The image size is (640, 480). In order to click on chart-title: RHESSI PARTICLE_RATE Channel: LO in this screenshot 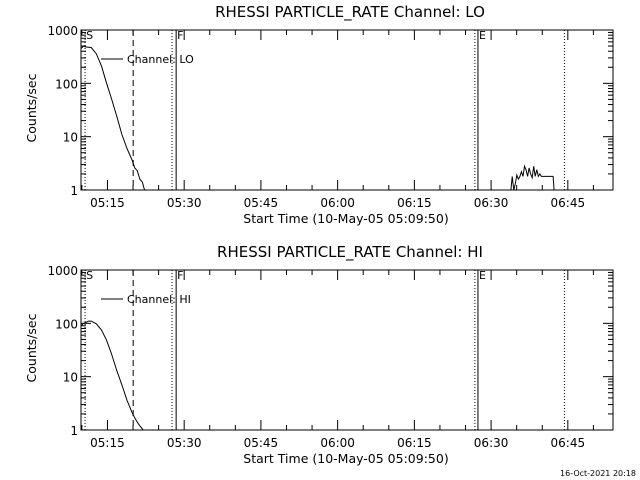, I will do `click(350, 12)`.